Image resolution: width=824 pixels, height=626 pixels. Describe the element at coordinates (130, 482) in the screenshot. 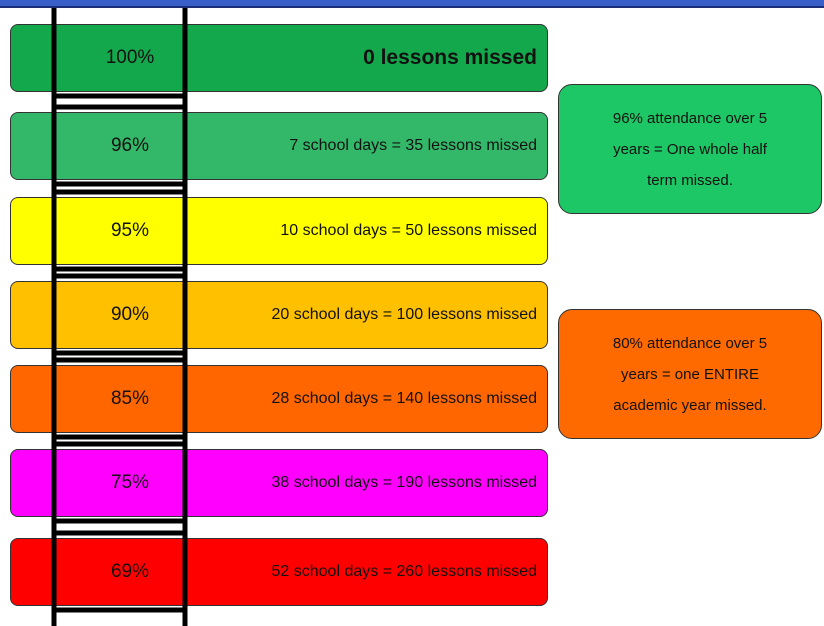

I see `percent-label: 75%` at that location.